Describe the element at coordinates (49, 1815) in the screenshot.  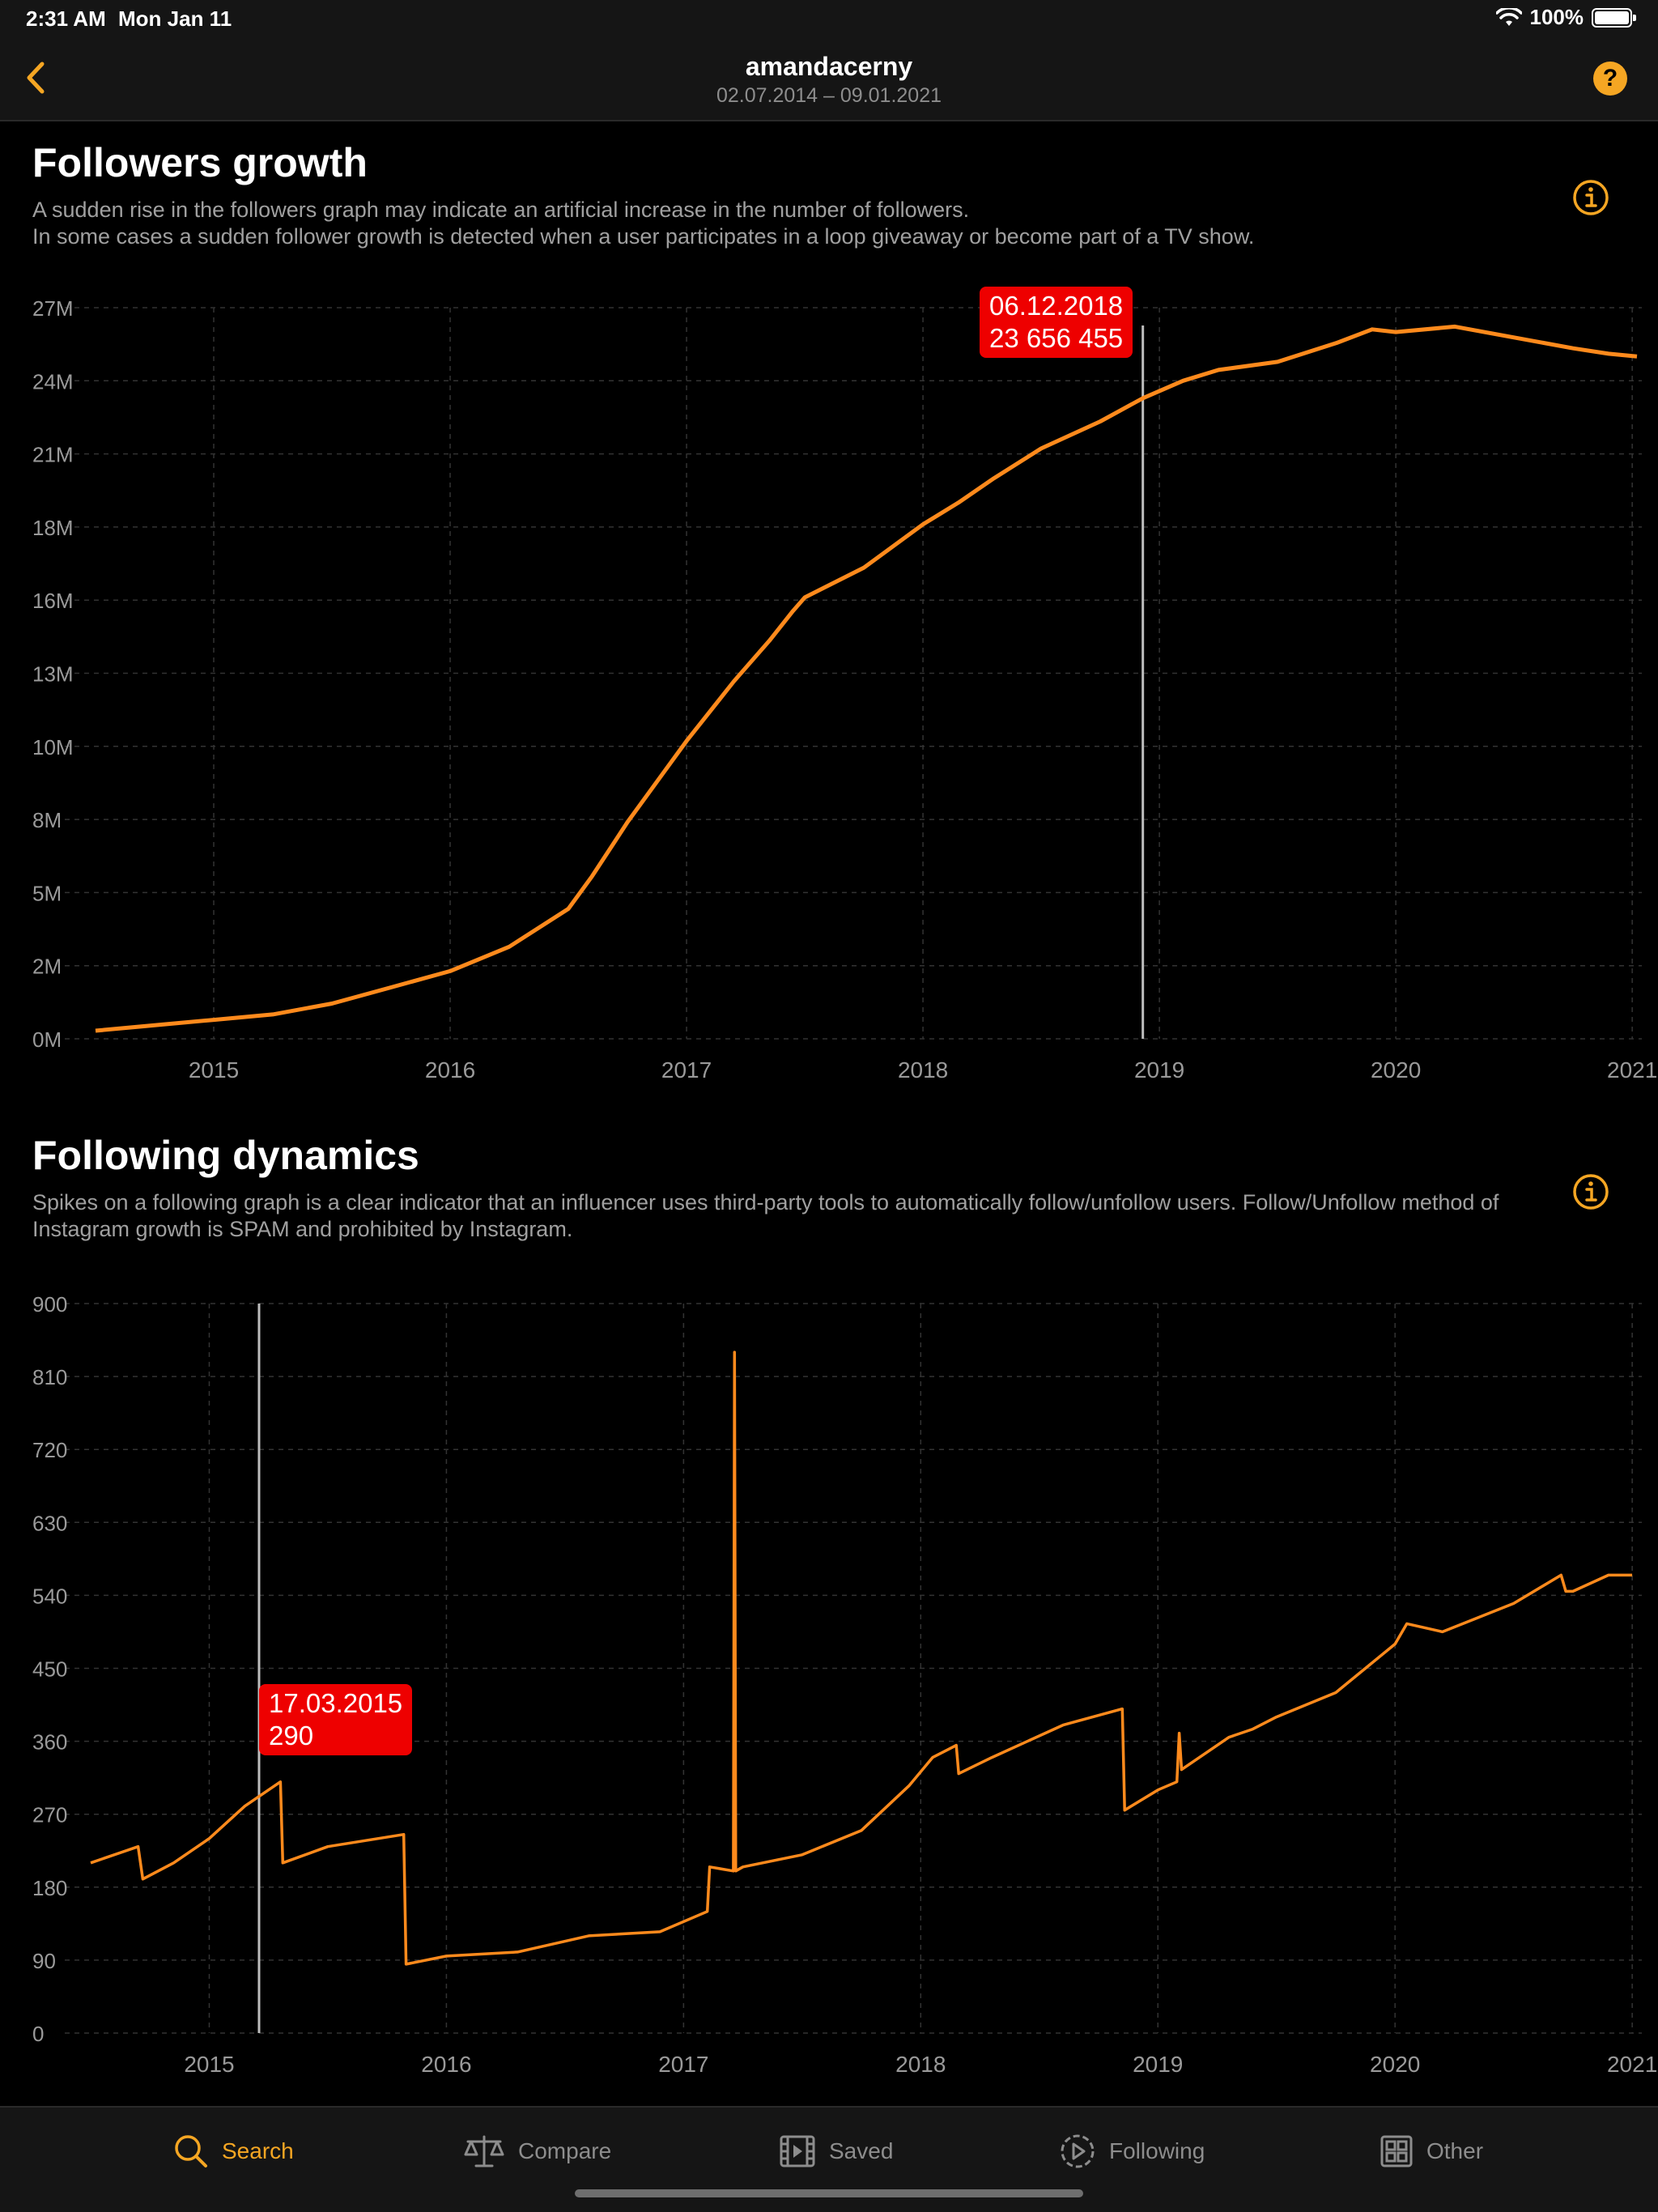
I see `y-tick-label: 270` at that location.